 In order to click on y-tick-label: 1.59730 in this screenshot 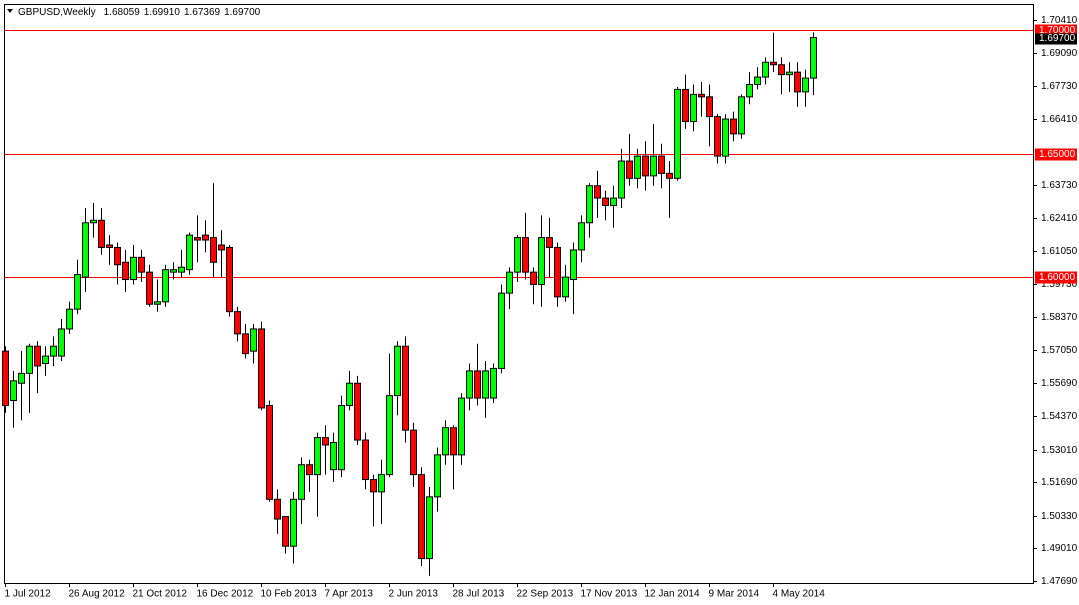, I will do `click(1059, 284)`.